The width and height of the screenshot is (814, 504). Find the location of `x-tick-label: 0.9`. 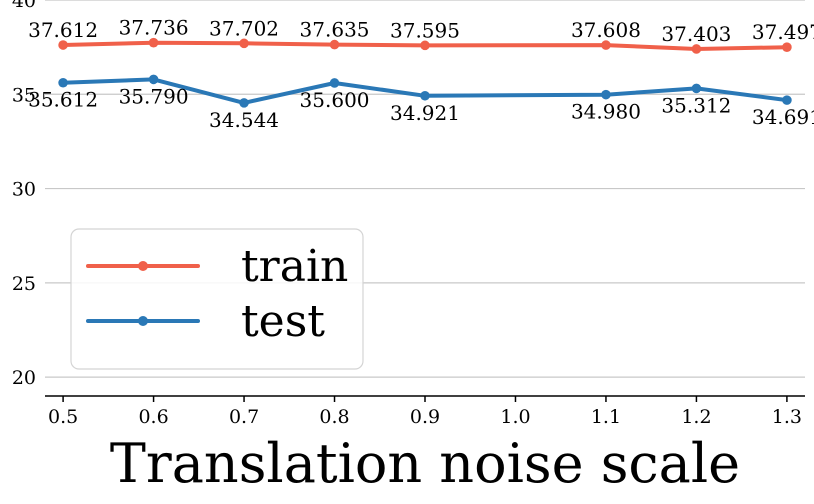

x-tick-label: 0.9 is located at coordinates (425, 417).